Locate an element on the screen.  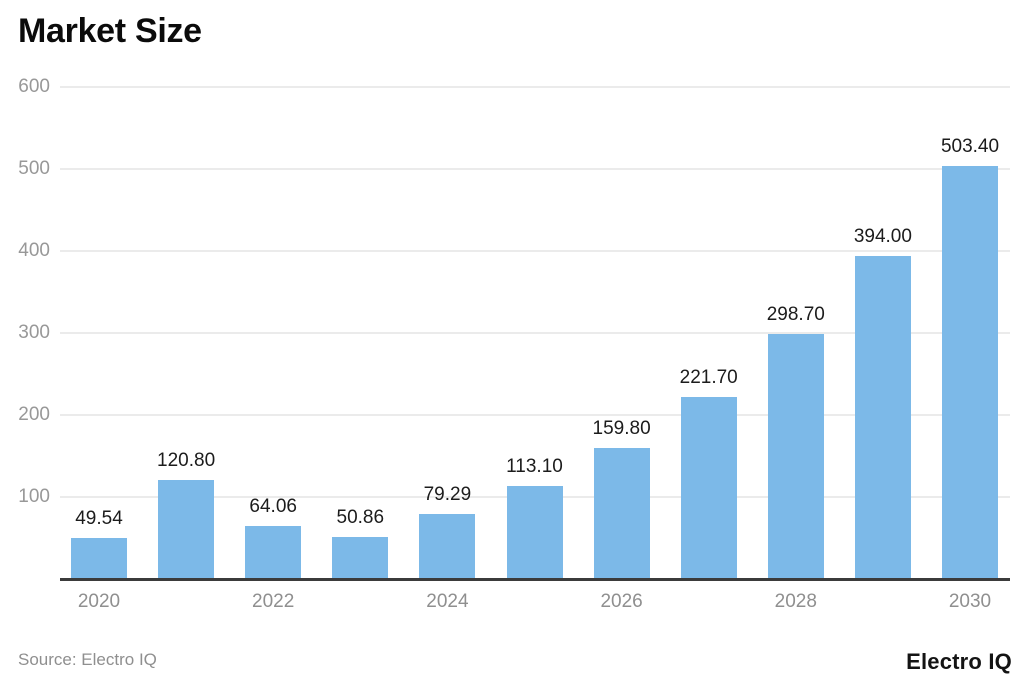
y-tick-label: 500 is located at coordinates (34, 168).